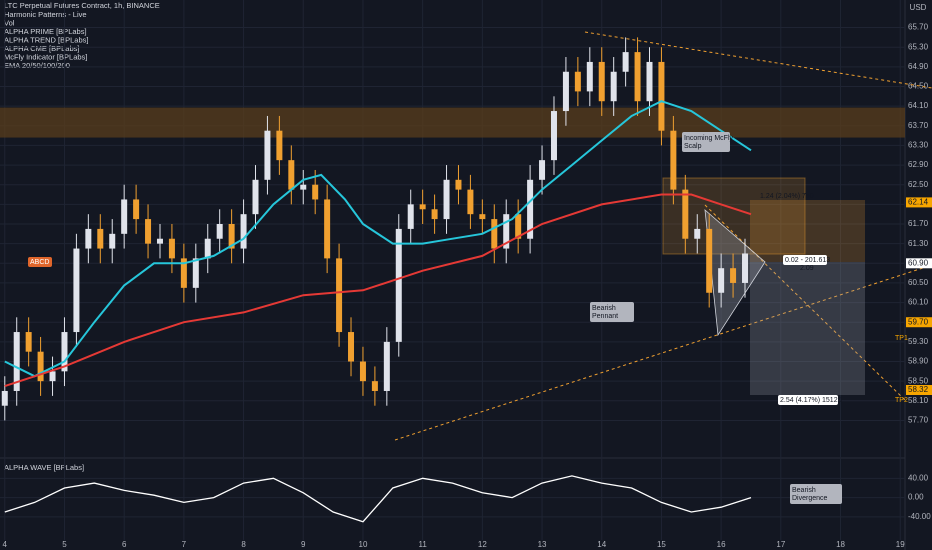 The image size is (932, 550). I want to click on y-tick-label: 61.30, so click(918, 243).